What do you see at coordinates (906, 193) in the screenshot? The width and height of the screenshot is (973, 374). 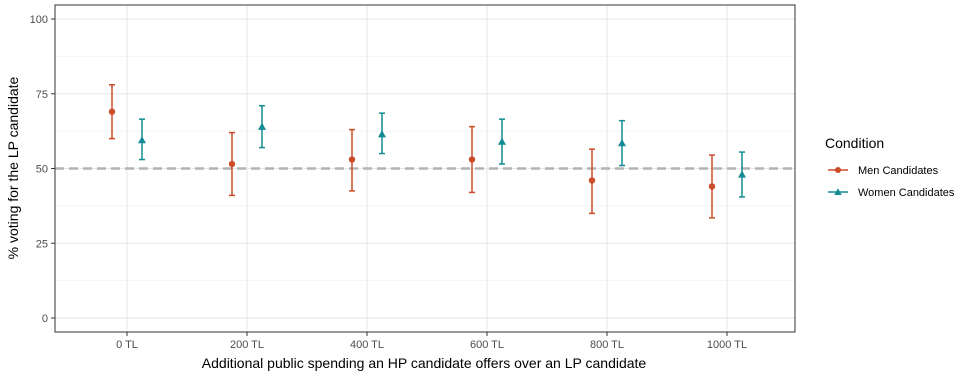 I see `legend-label: Women Candidates` at bounding box center [906, 193].